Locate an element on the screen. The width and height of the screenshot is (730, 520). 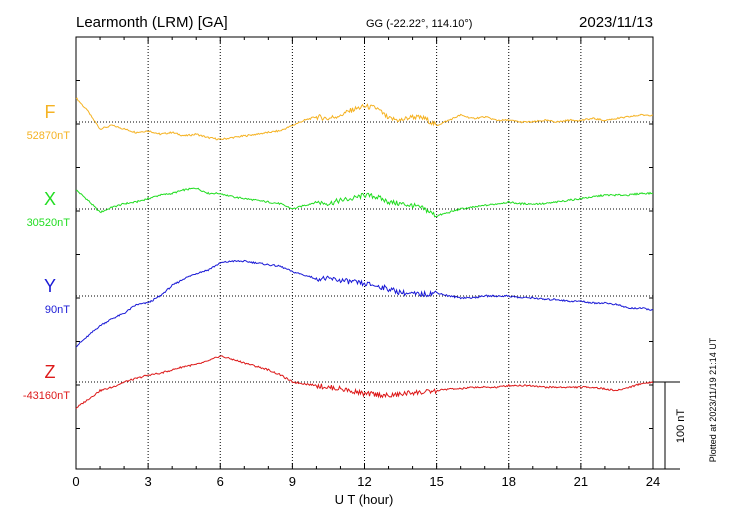
x-tick-label: 24 is located at coordinates (653, 481).